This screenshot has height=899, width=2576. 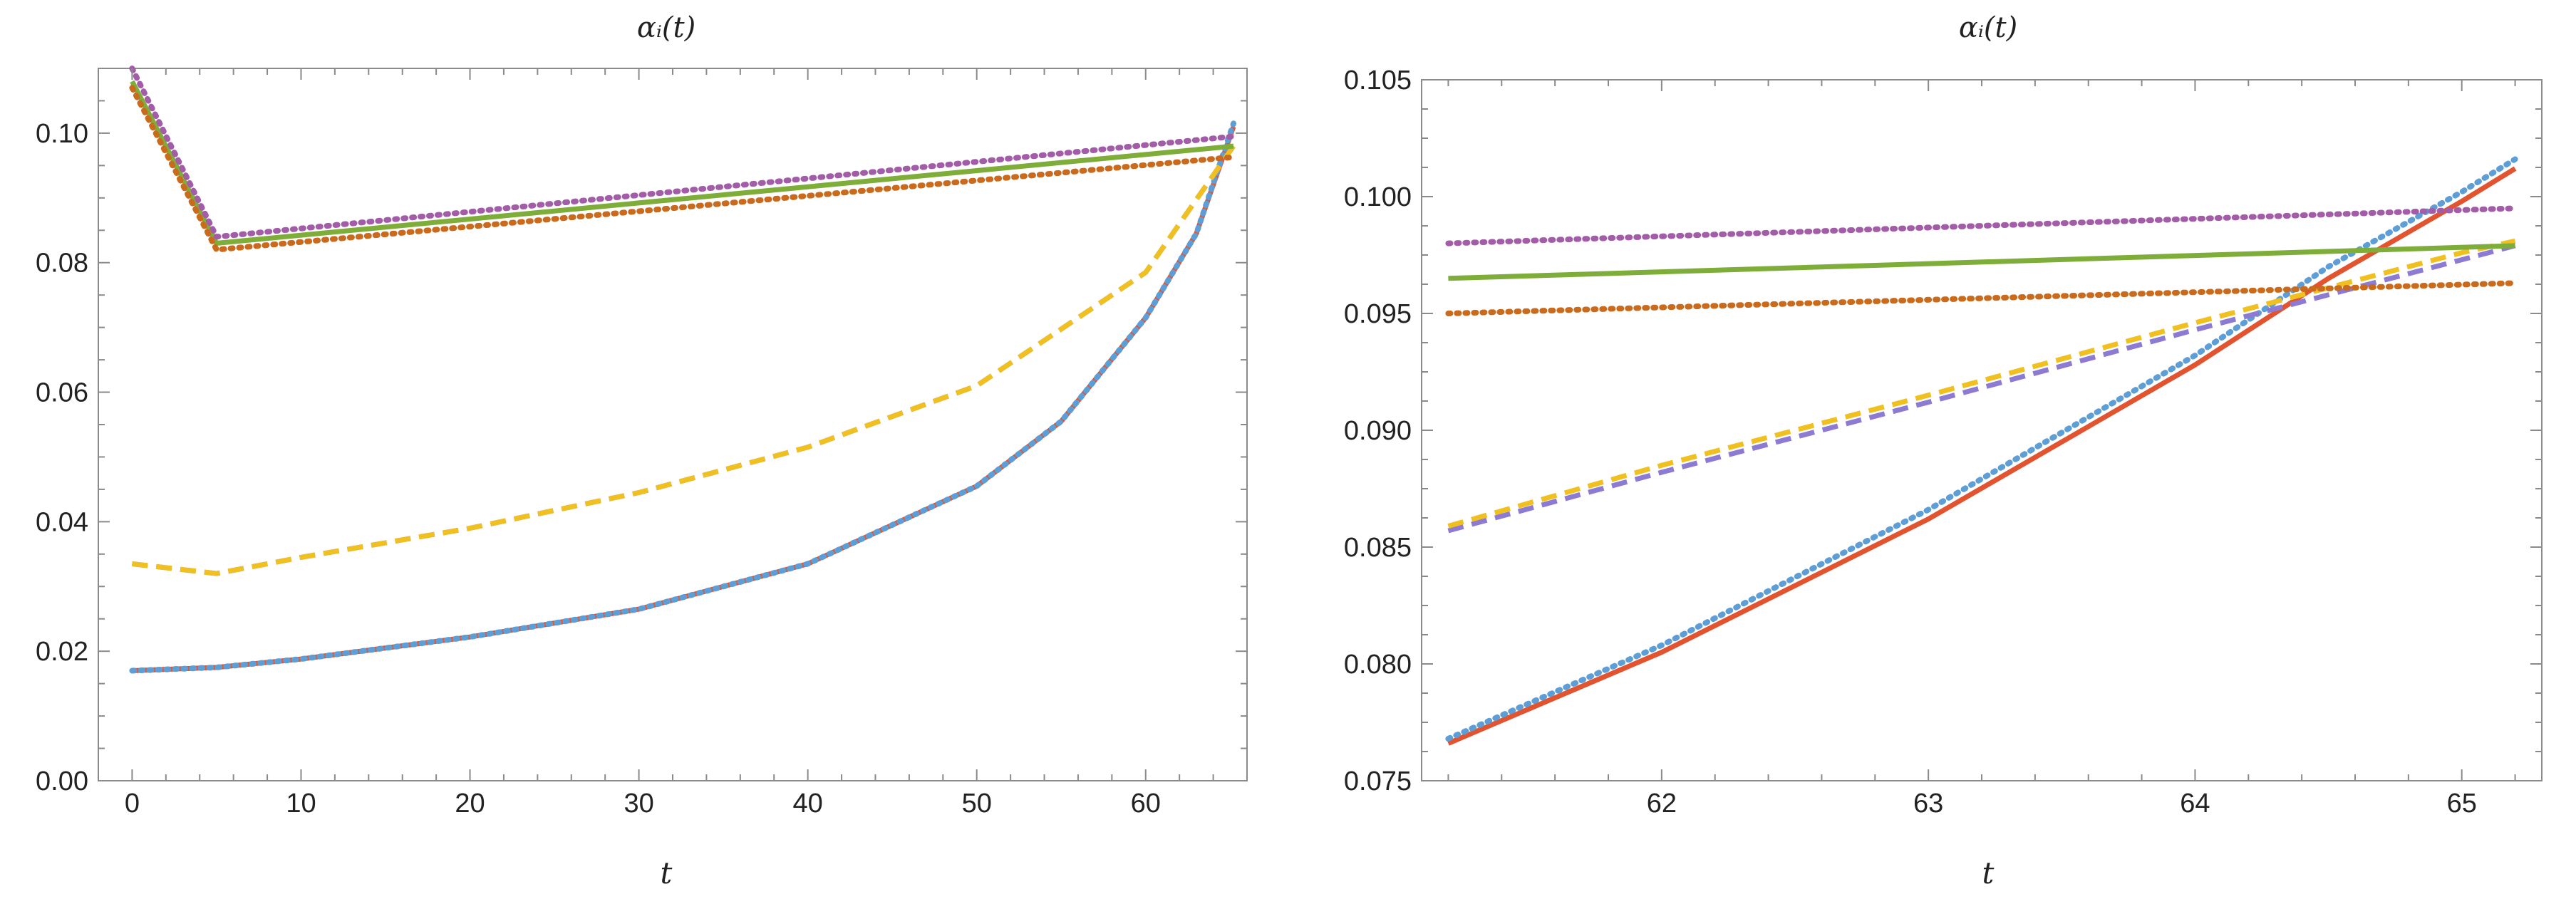 What do you see at coordinates (1662, 804) in the screenshot?
I see `x-tick-label: 62` at bounding box center [1662, 804].